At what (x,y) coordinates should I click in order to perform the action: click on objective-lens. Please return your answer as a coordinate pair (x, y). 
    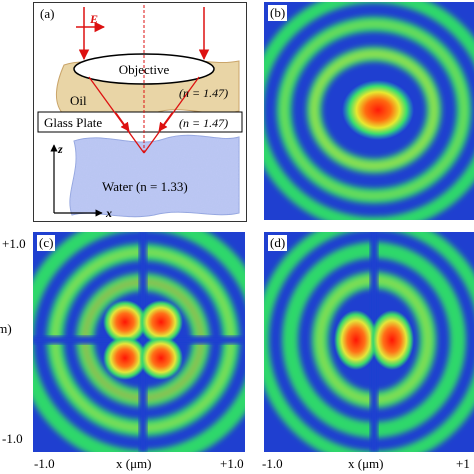
    Looking at the image, I should click on (144, 69).